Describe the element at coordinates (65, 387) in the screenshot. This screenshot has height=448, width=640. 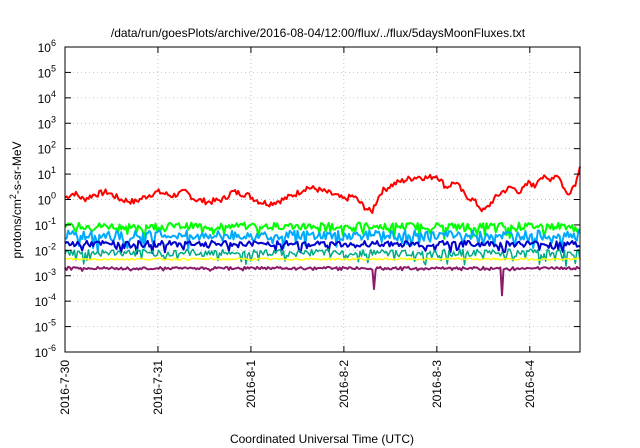
I see `x-tick-label: 2016-7-30` at that location.